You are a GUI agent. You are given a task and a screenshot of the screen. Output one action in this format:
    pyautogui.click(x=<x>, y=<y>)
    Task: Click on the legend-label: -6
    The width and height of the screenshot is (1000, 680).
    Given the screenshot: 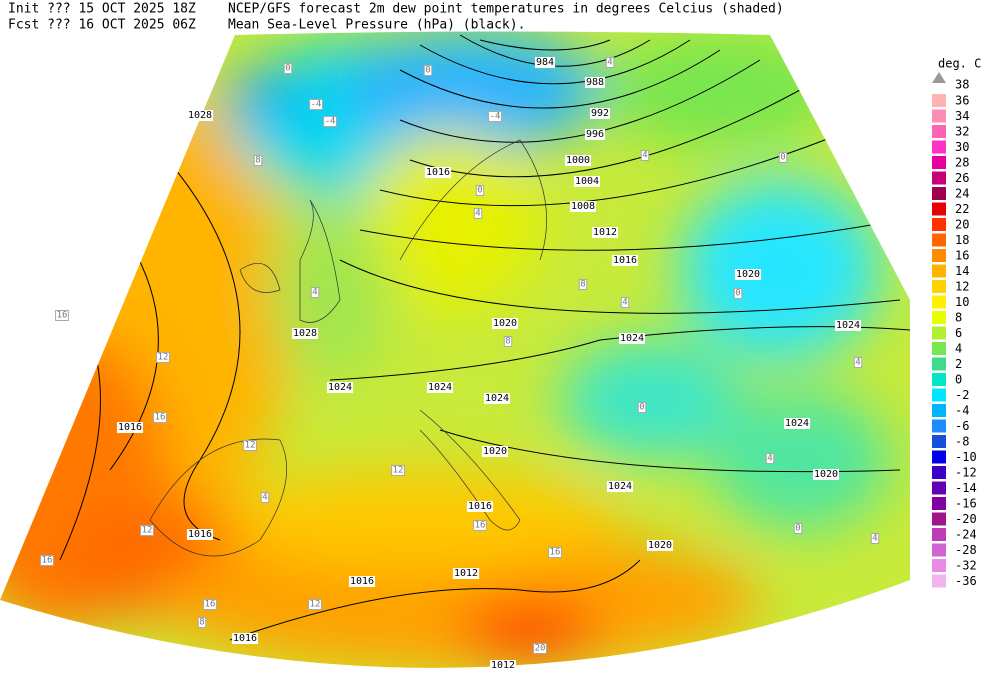 What is the action you would take?
    pyautogui.click(x=962, y=426)
    